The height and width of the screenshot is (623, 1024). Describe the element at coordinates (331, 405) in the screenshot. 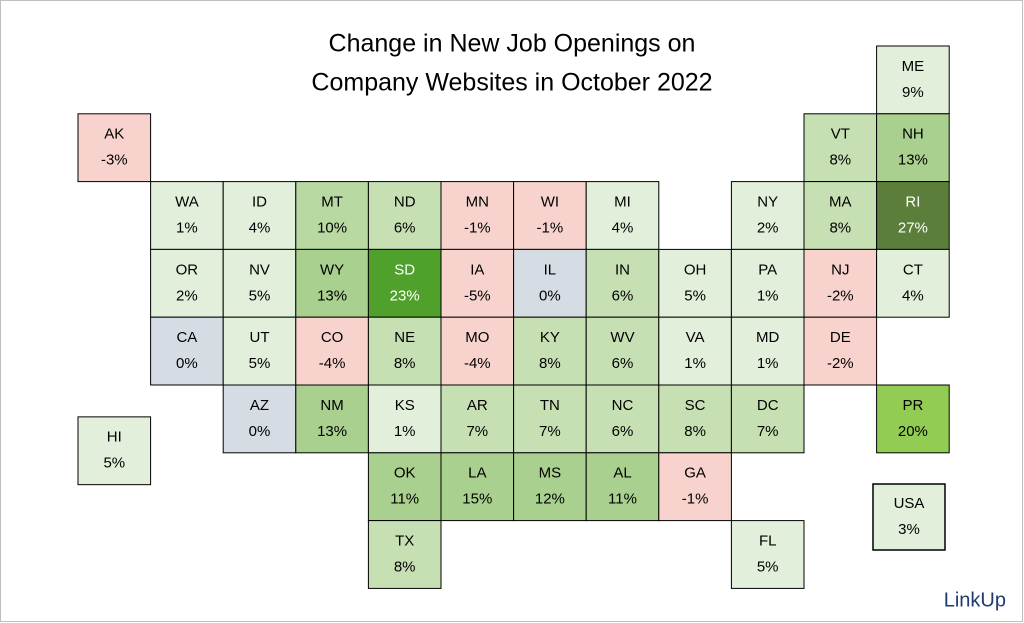

I see `state-label: NM` at that location.